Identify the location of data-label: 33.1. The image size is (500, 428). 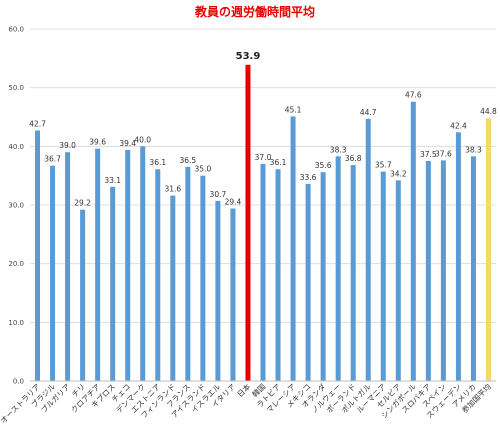
(112, 180).